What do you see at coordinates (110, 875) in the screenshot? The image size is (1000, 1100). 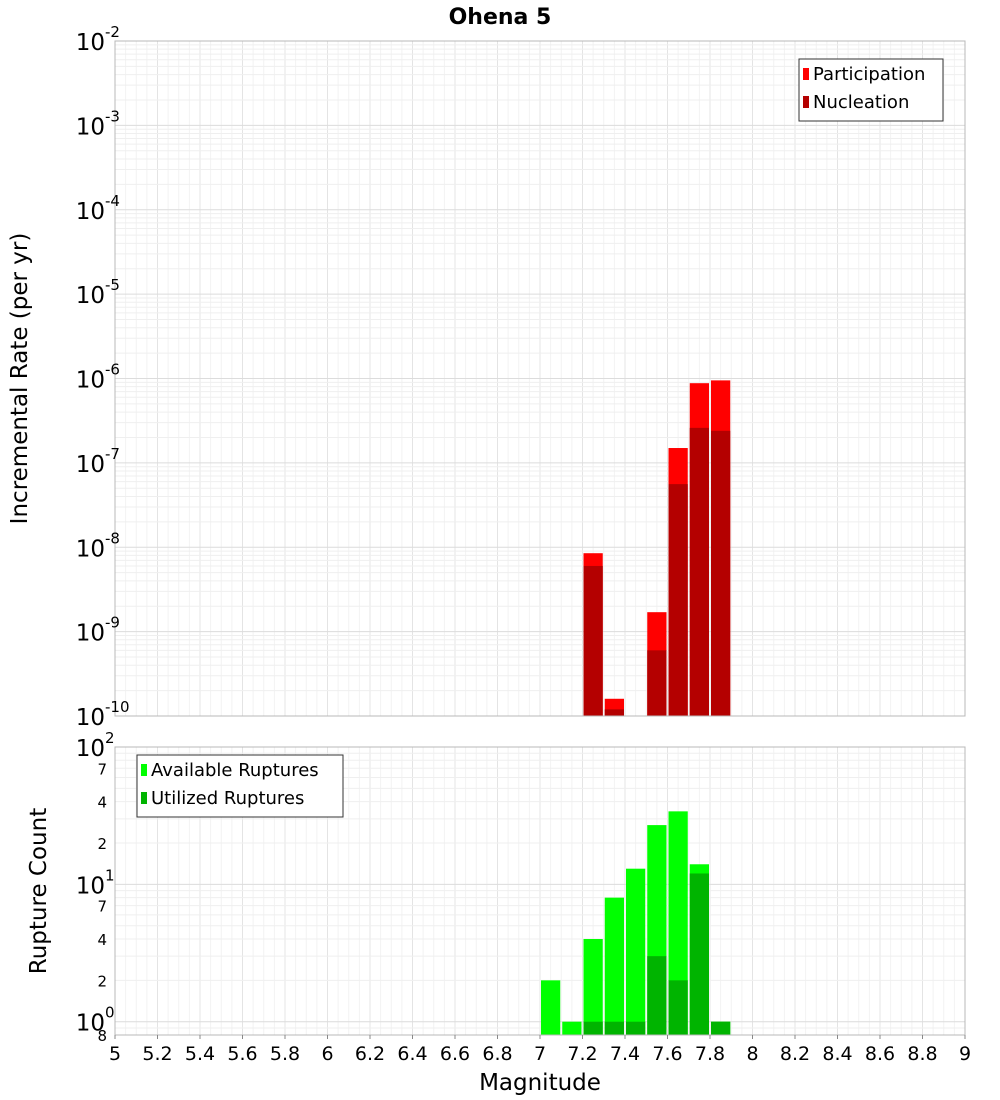 I see `count-y-tick-exponent: 1` at bounding box center [110, 875].